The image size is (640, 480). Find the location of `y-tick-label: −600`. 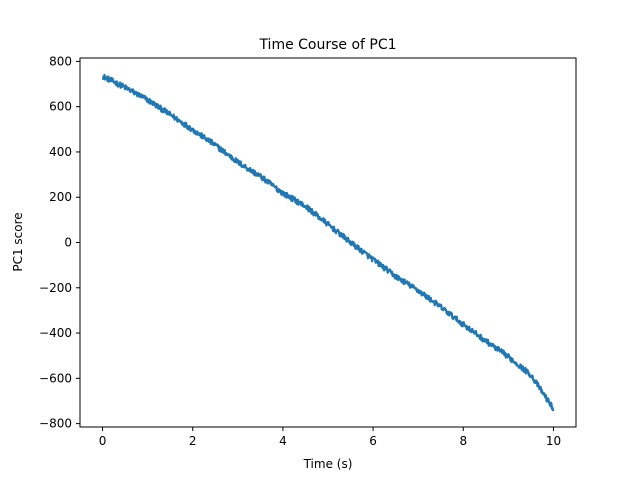

y-tick-label: −600 is located at coordinates (55, 378).